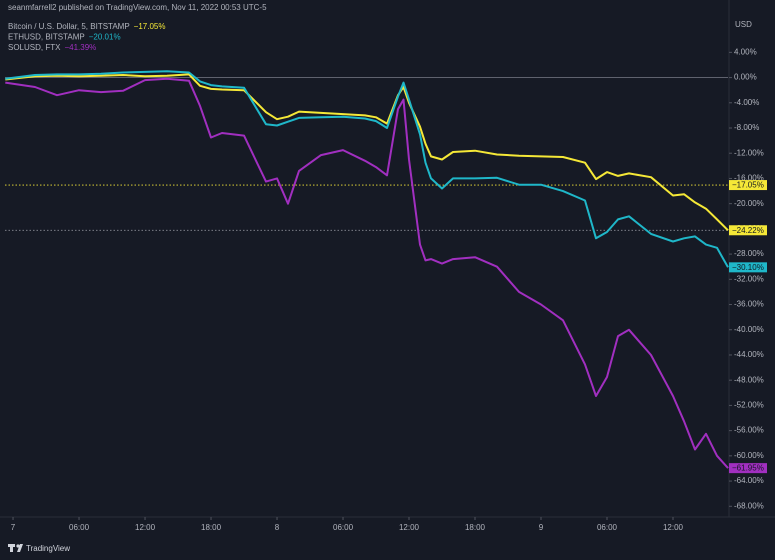  I want to click on y-tick-label: -16.00%, so click(749, 178).